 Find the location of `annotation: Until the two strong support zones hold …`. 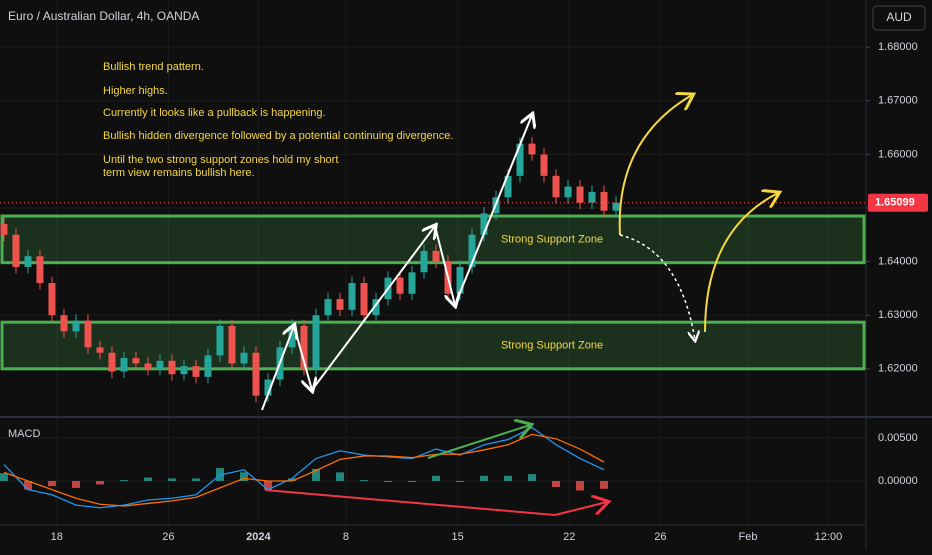

annotation: Until the two strong support zones hold … is located at coordinates (220, 160).